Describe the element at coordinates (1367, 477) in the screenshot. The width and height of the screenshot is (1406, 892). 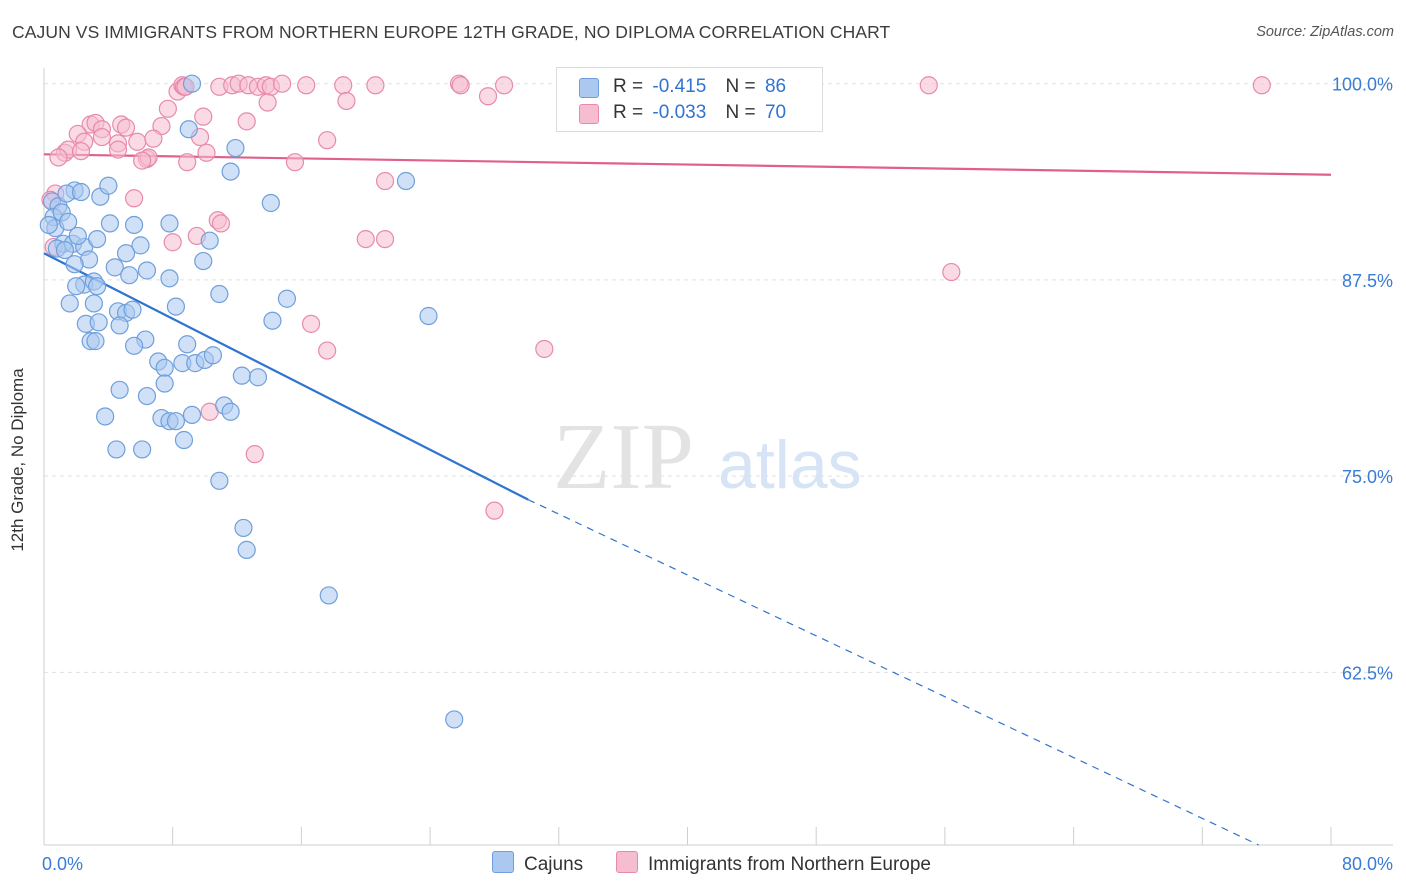
I see `y-tick-label: 75.0%` at that location.